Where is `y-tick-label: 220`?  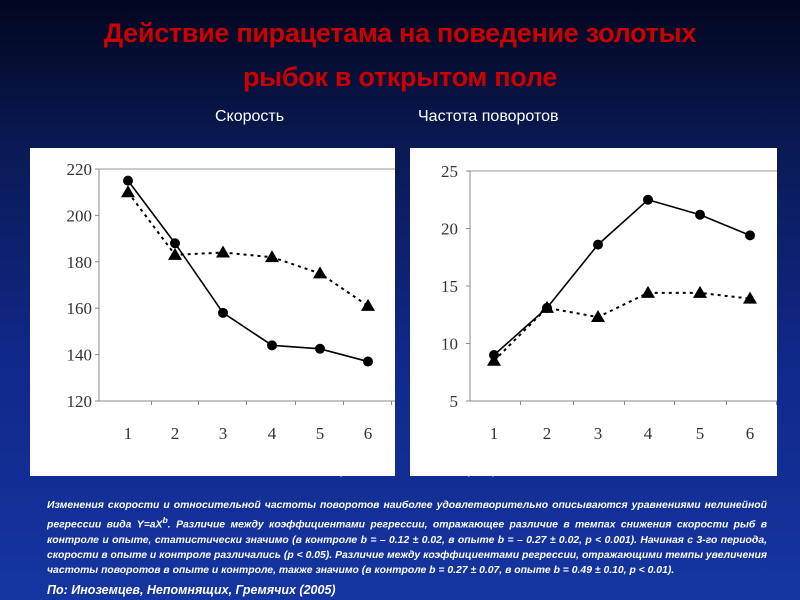
y-tick-label: 220 is located at coordinates (80, 169).